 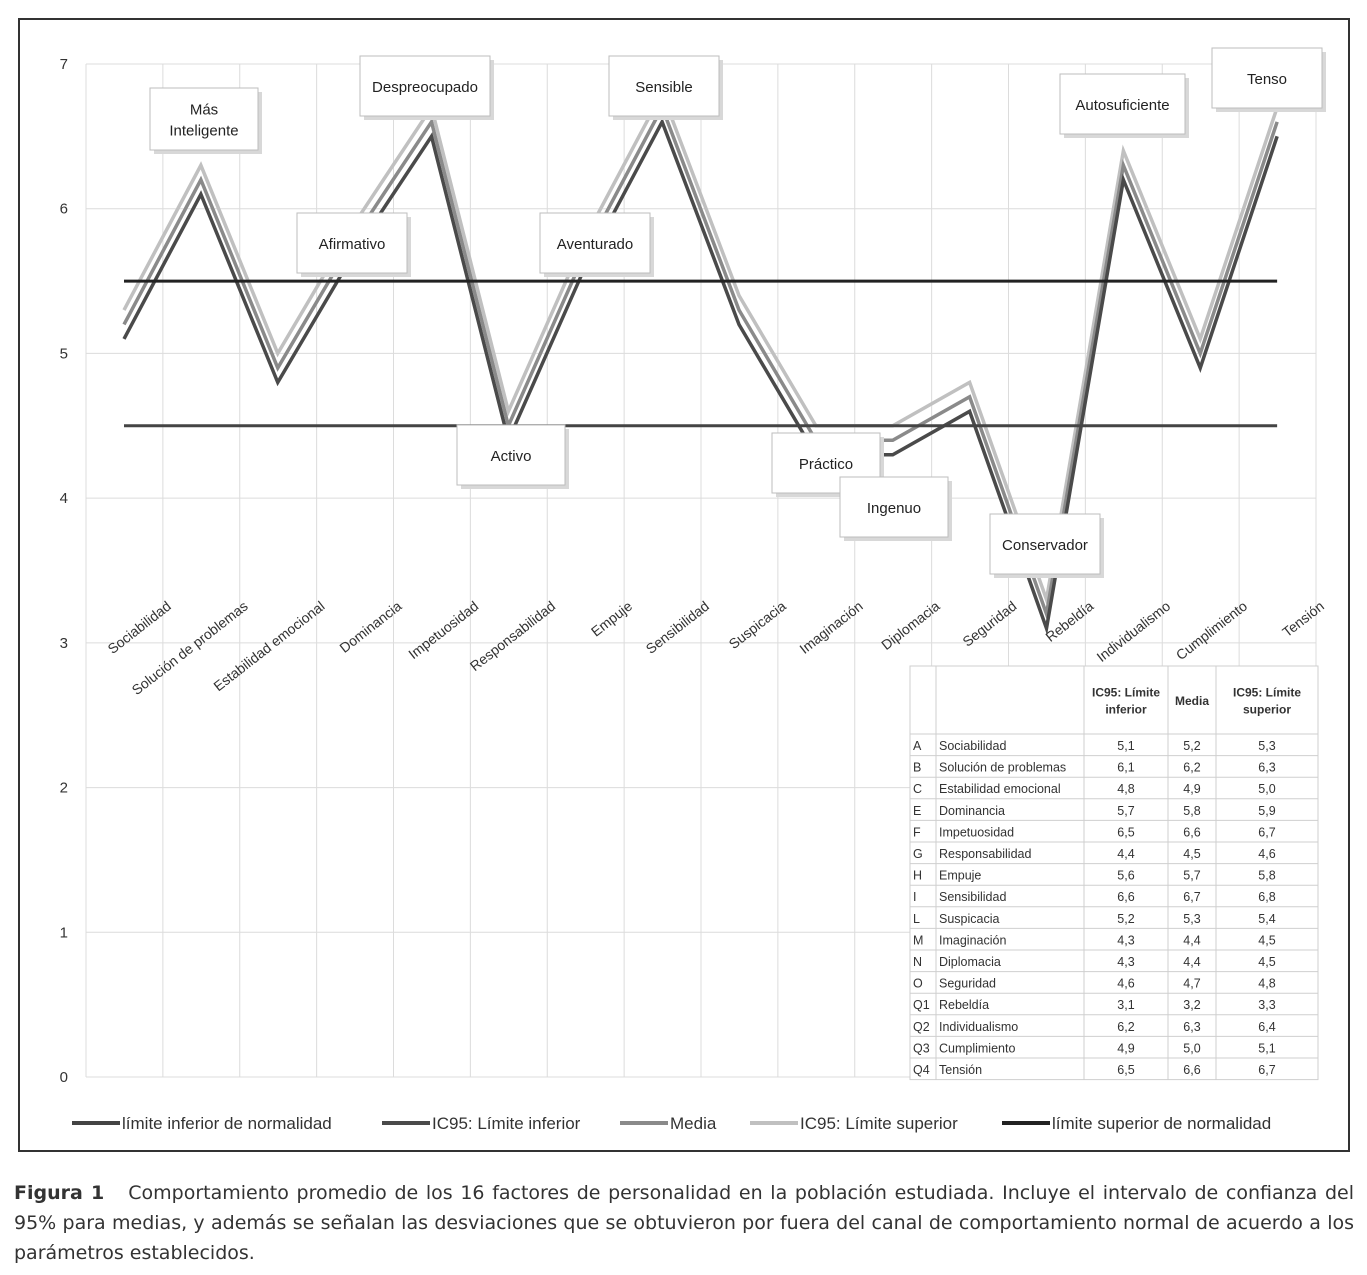 What do you see at coordinates (826, 464) in the screenshot?
I see `annotation-label: Práctico` at bounding box center [826, 464].